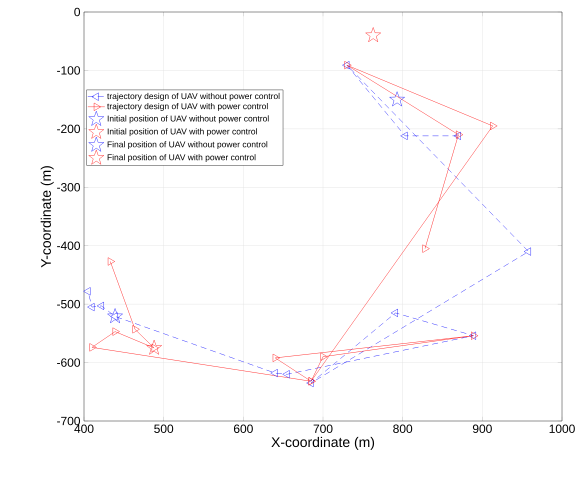 The height and width of the screenshot is (478, 586). What do you see at coordinates (68, 304) in the screenshot?
I see `y-tick-label: -500` at bounding box center [68, 304].